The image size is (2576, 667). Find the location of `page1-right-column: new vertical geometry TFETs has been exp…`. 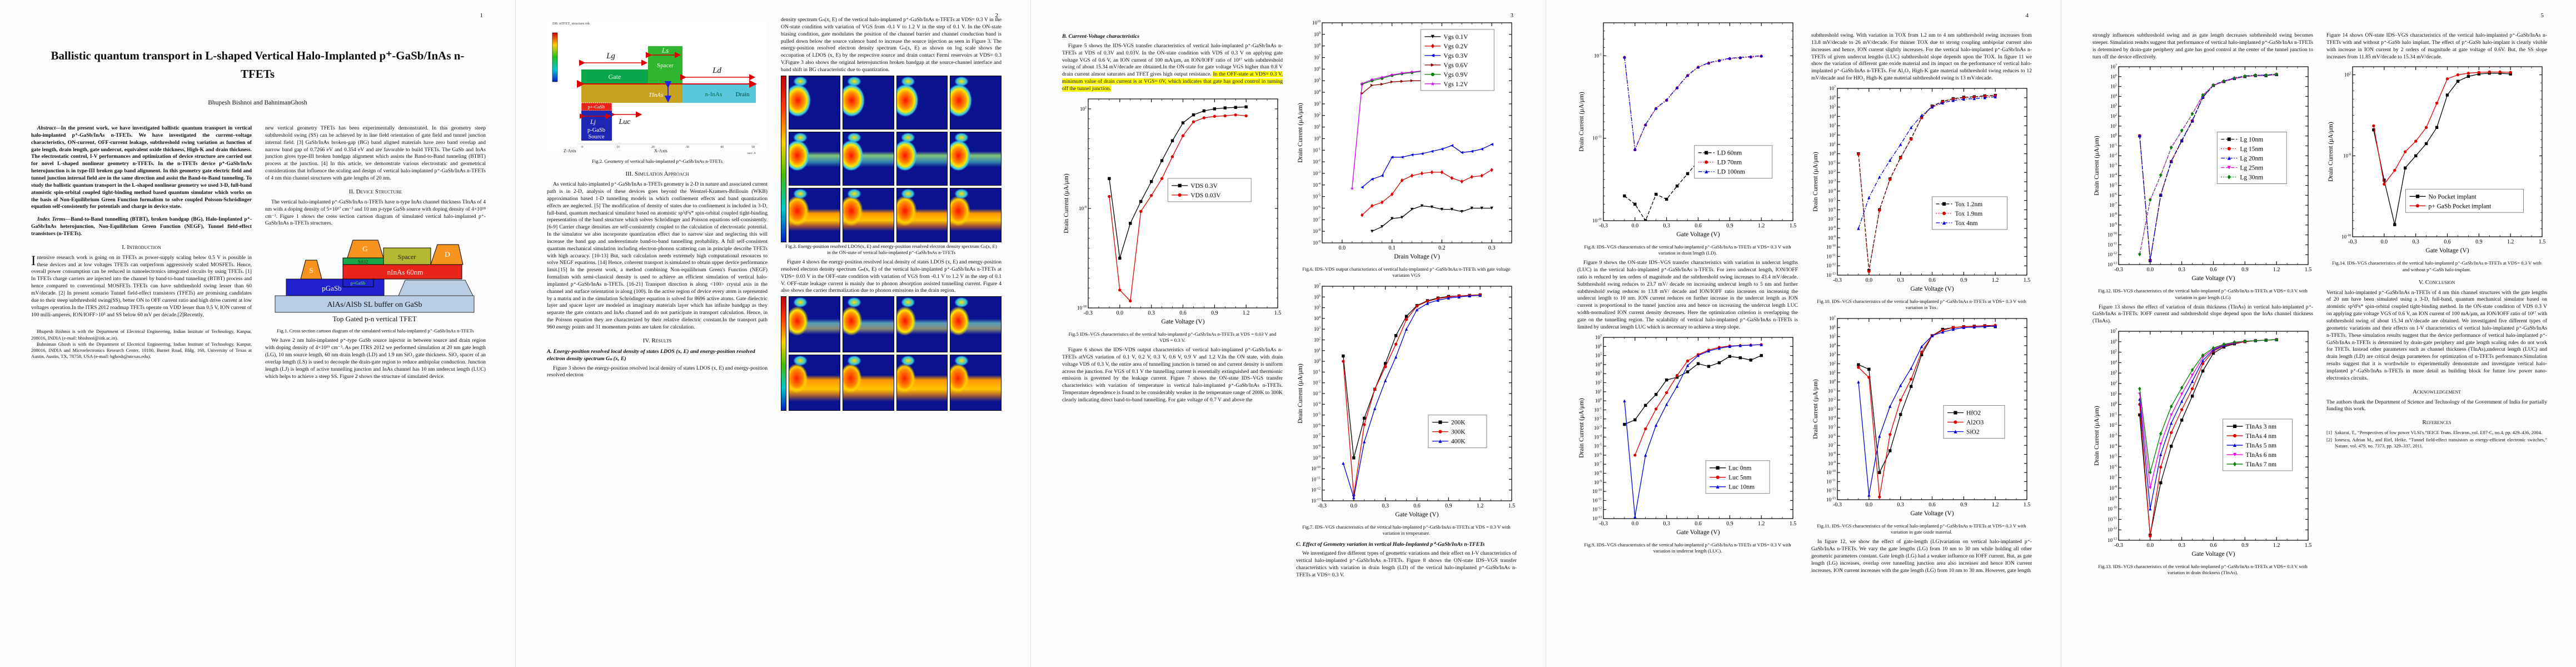

page1-right-column: new vertical geometry TFETs has been exp… is located at coordinates (375, 253).